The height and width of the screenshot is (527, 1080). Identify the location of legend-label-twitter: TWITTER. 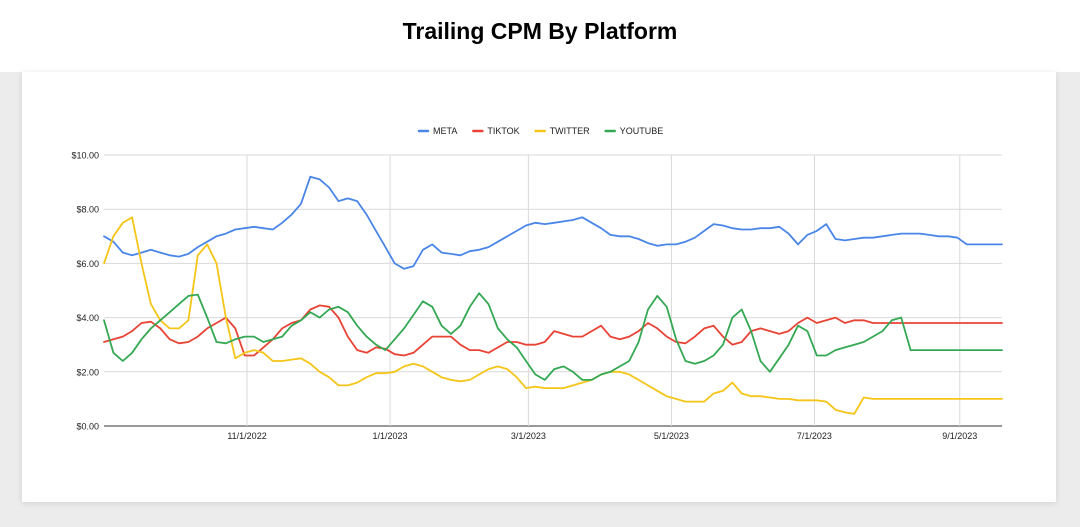
(570, 131).